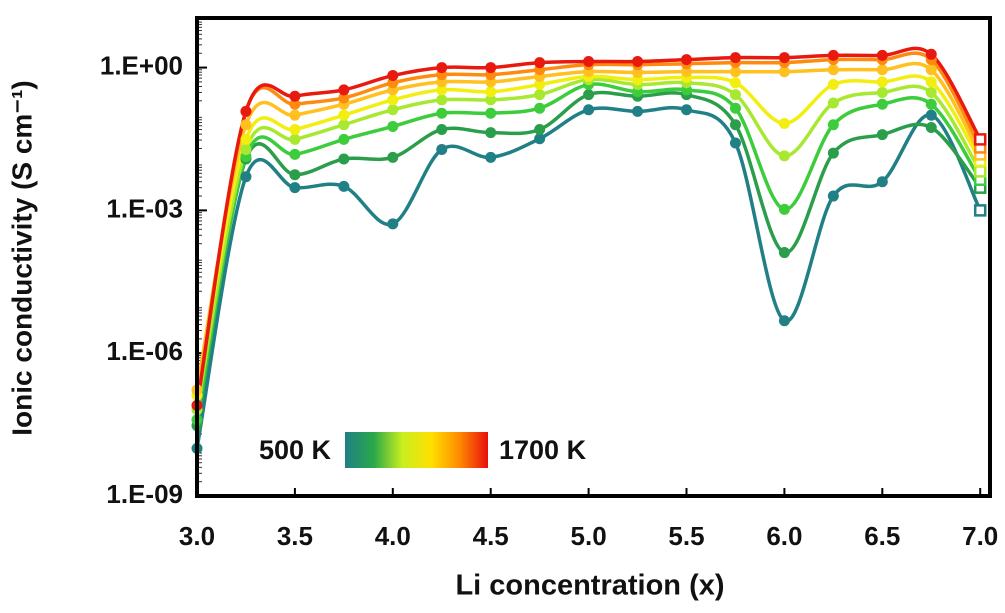  What do you see at coordinates (144, 351) in the screenshot?
I see `y-tick-label: 1.E-06` at bounding box center [144, 351].